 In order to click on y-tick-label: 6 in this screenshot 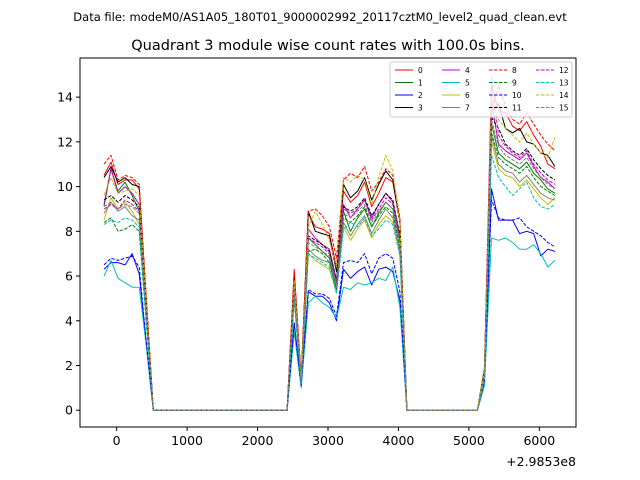, I will do `click(69, 276)`.